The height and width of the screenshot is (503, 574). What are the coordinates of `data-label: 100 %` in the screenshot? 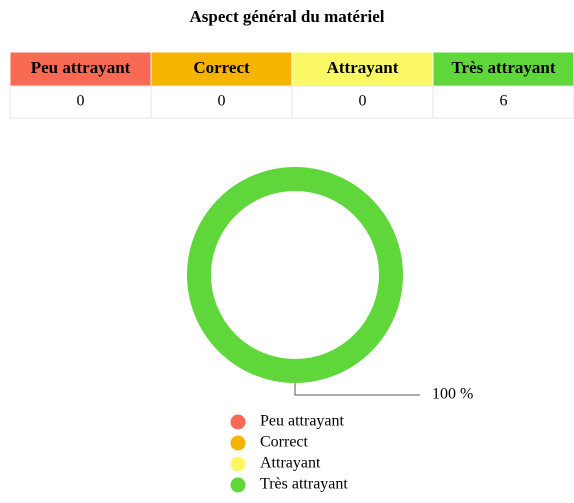 It's located at (452, 394).